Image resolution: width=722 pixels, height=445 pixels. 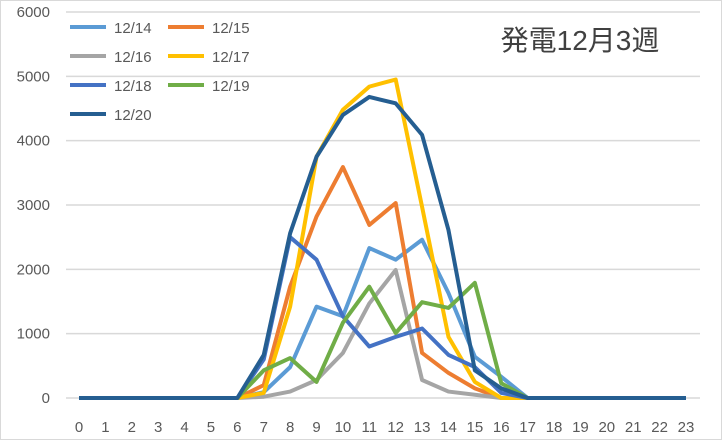 I want to click on x-tick-label: 11, so click(x=370, y=427).